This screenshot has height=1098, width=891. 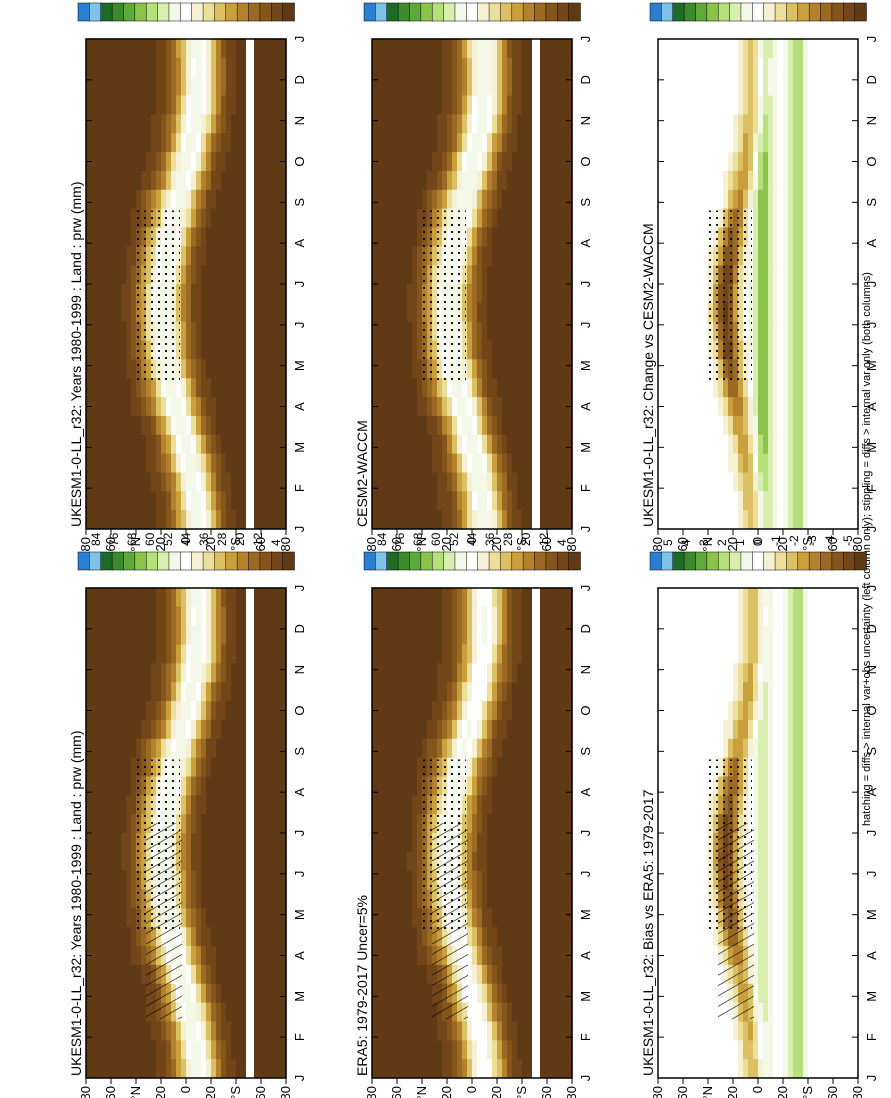 I want to click on y-tick-label: 0, so click(x=185, y=1089).